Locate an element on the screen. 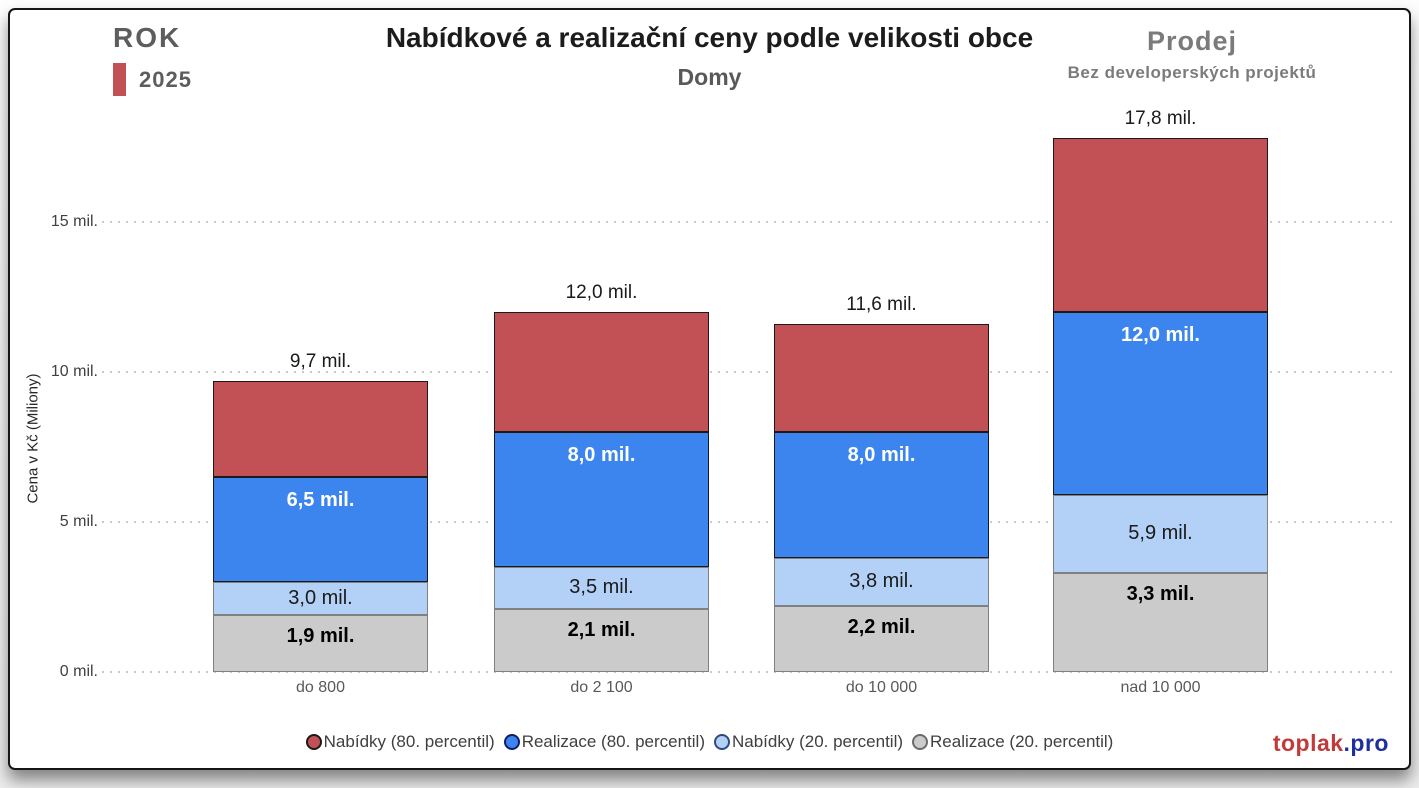 This screenshot has height=788, width=1419. segment-block: Prodej Bez developerských projektů is located at coordinates (1192, 54).